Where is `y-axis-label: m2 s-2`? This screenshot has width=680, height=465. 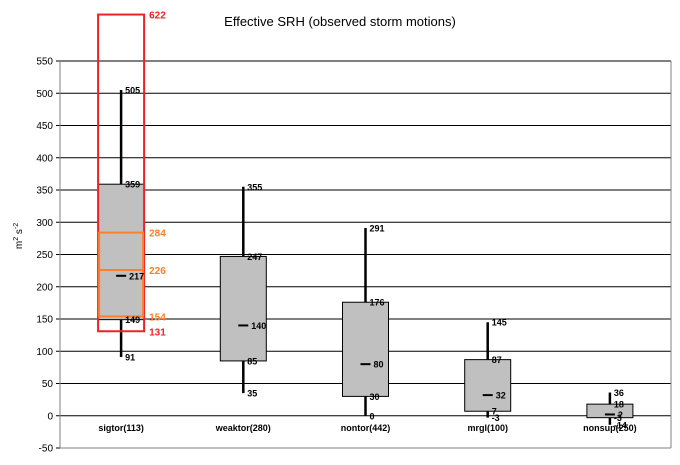 y-axis-label: m2 s-2 is located at coordinates (19, 236).